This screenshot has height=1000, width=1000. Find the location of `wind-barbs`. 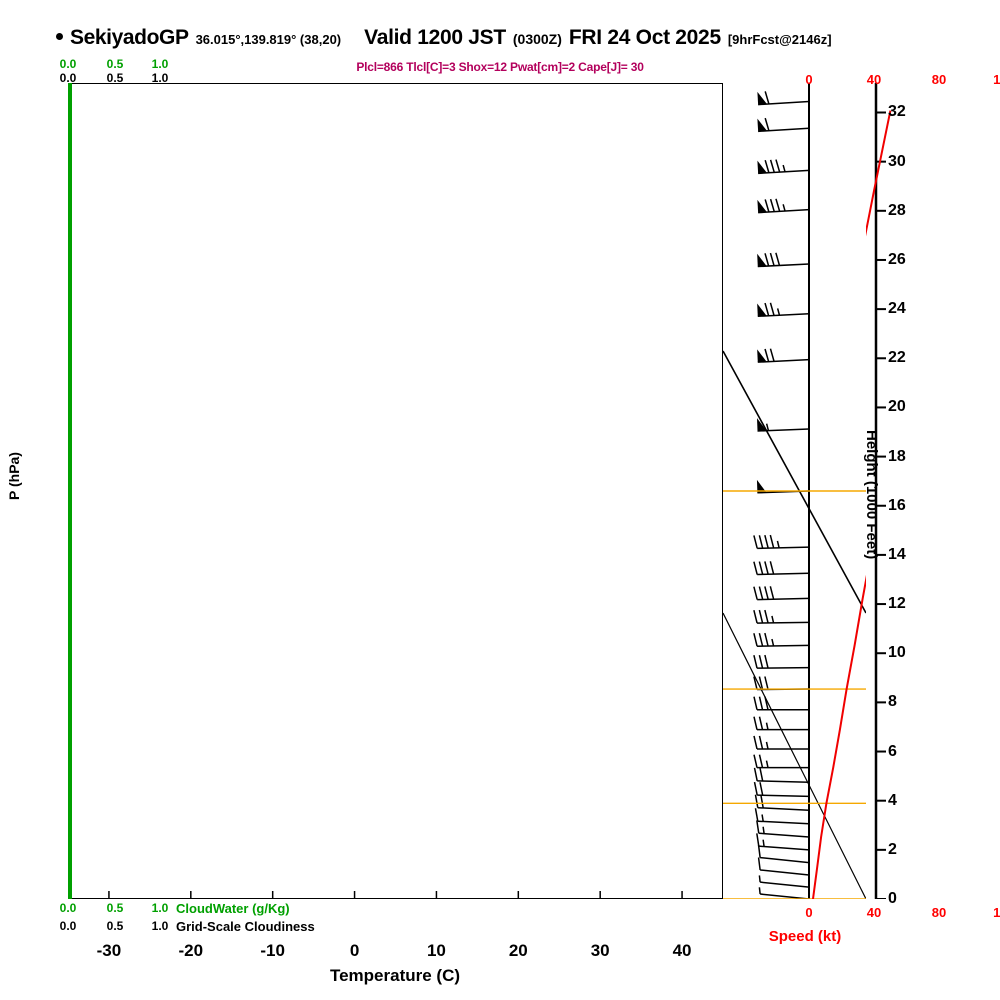

wind-barbs is located at coordinates (781, 495).